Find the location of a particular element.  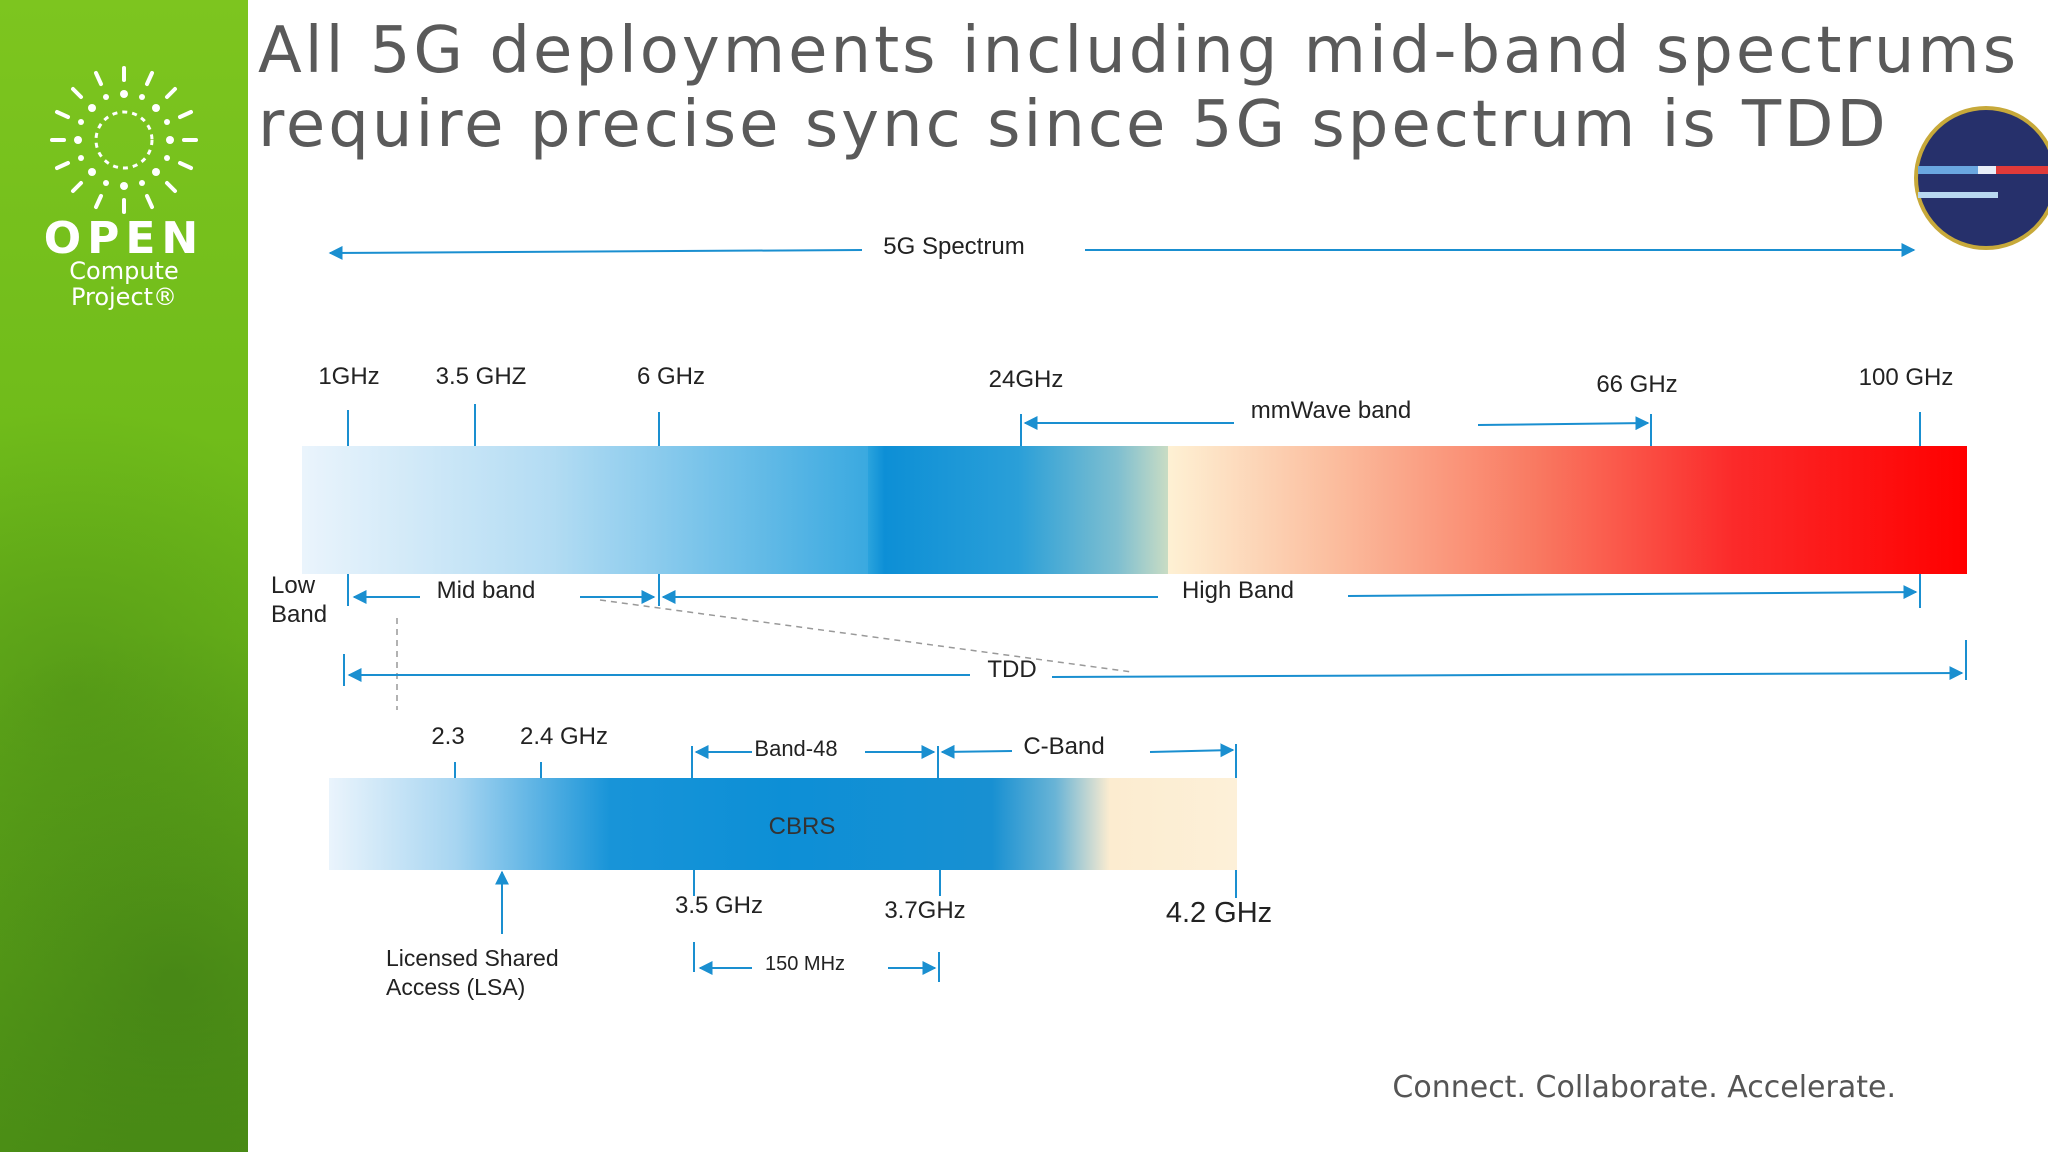

lsa-label-line1: Licensed Shared is located at coordinates (472, 958).